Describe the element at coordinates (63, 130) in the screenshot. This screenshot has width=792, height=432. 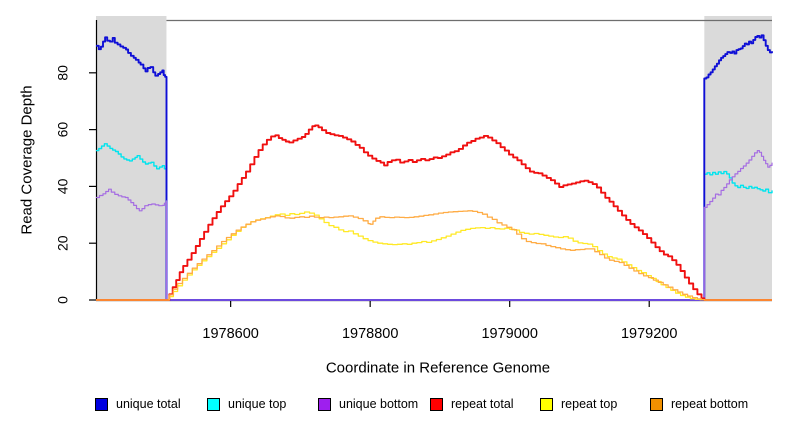
I see `y-tick-label: 60` at that location.